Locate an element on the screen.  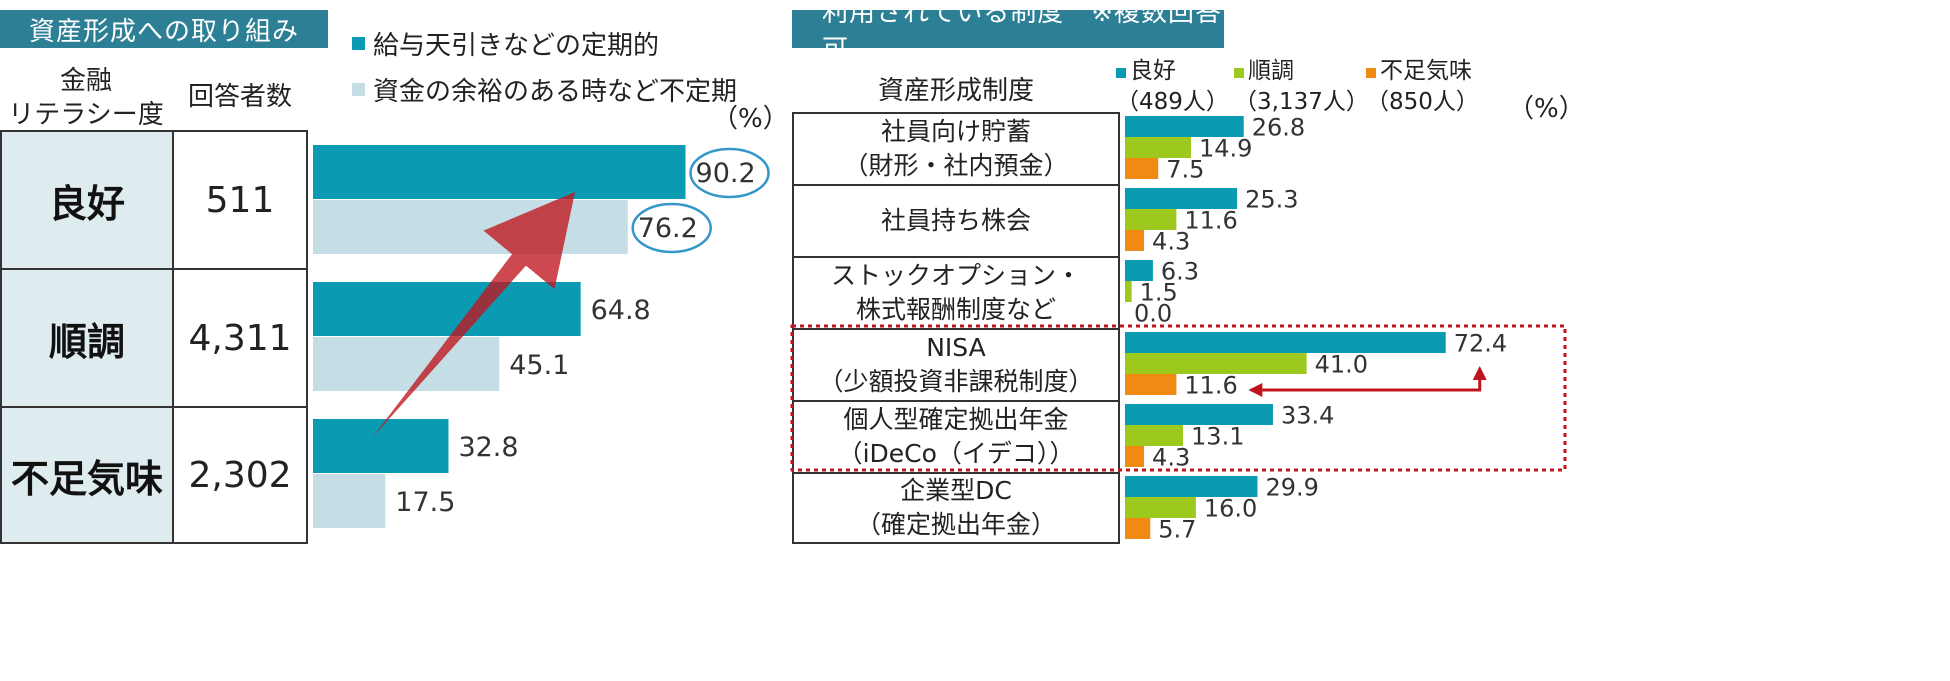
value-label-lacking: 11.6 is located at coordinates (1210, 386).